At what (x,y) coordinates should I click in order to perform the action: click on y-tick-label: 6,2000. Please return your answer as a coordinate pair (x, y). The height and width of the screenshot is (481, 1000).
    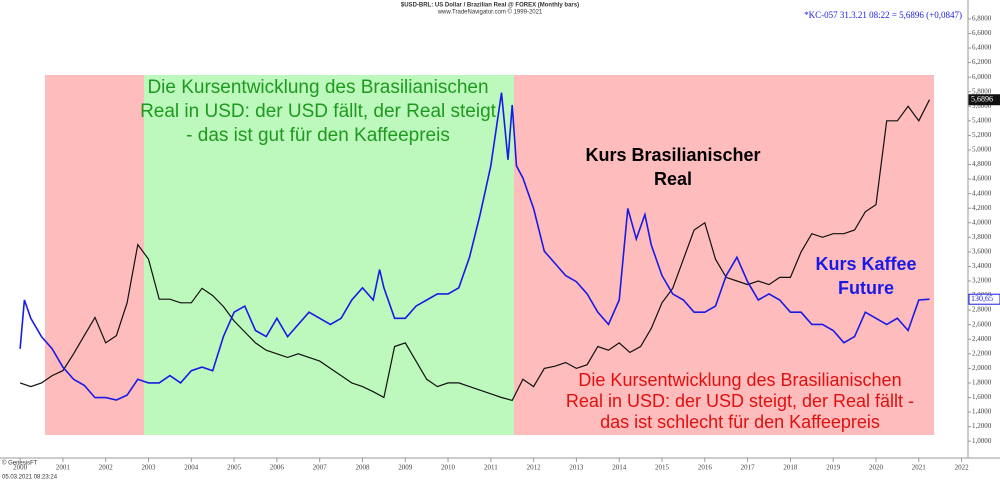
    Looking at the image, I should click on (982, 62).